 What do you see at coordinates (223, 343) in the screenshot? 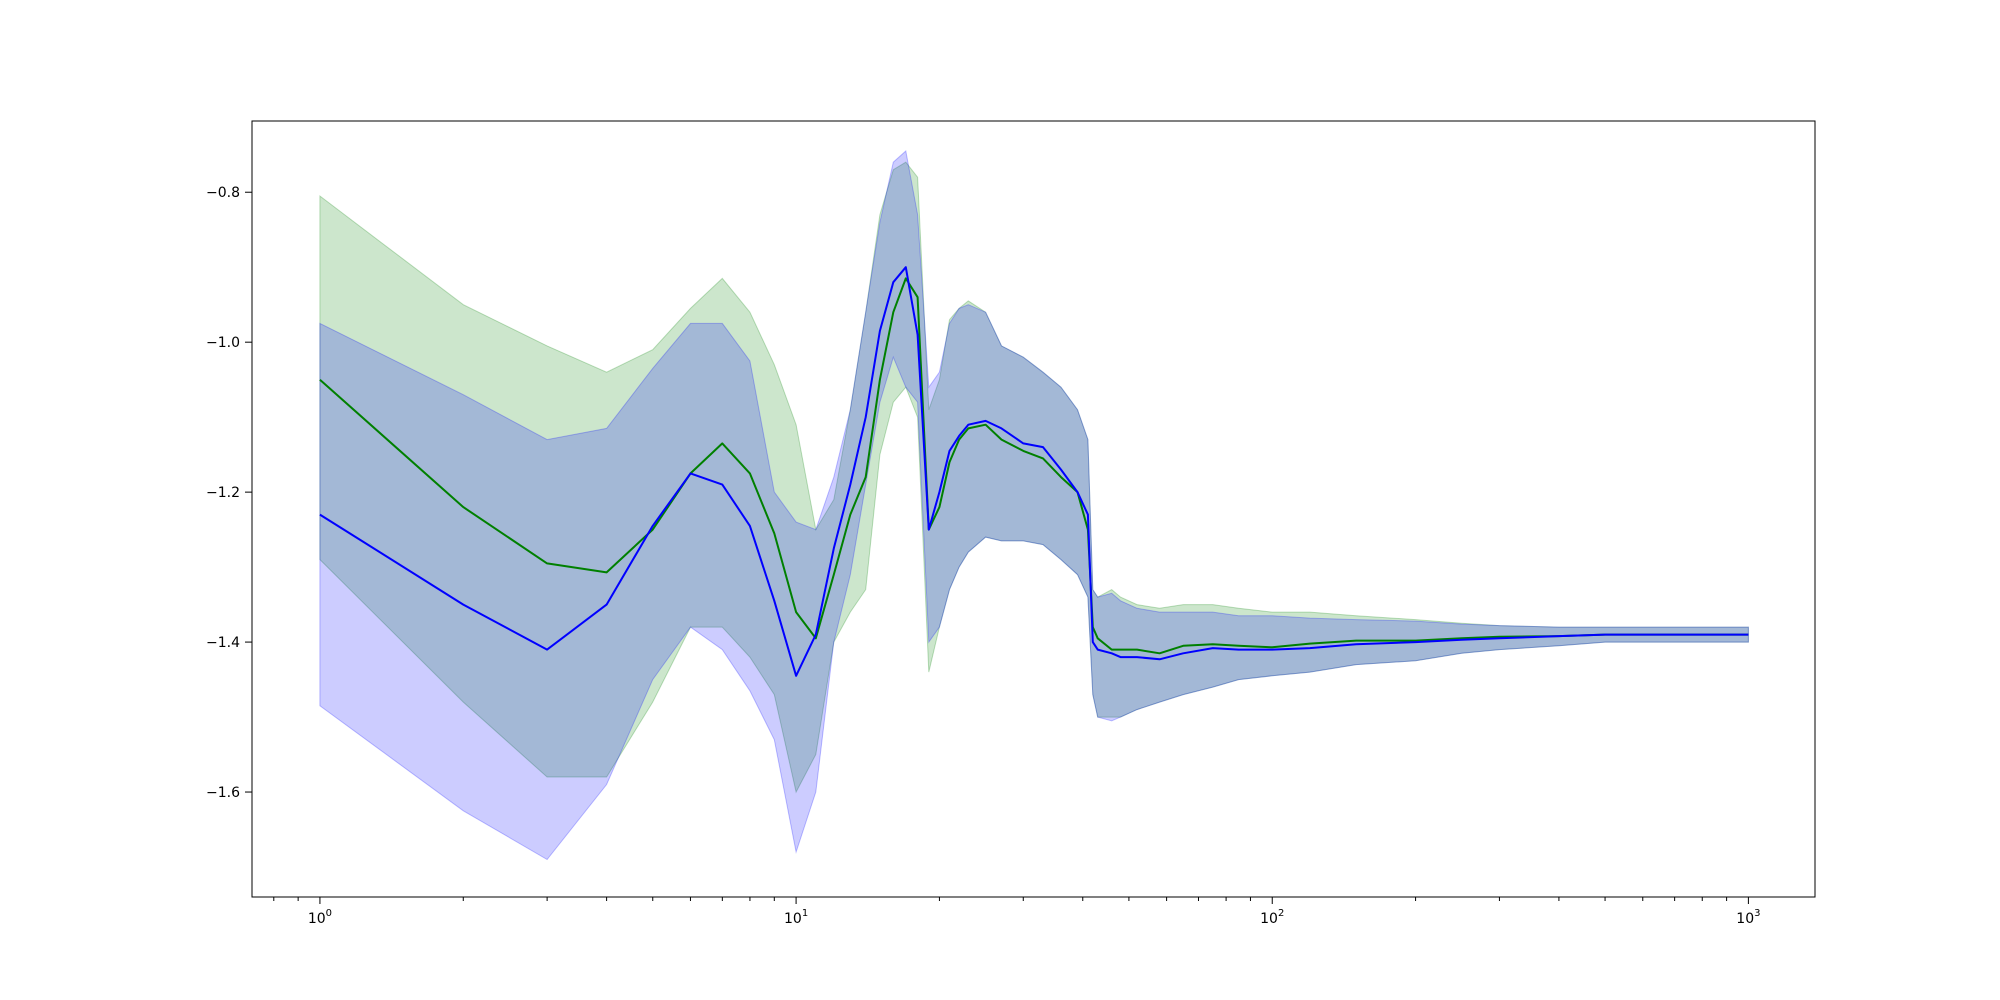
I see `y-tick-label: −1.0` at bounding box center [223, 343].